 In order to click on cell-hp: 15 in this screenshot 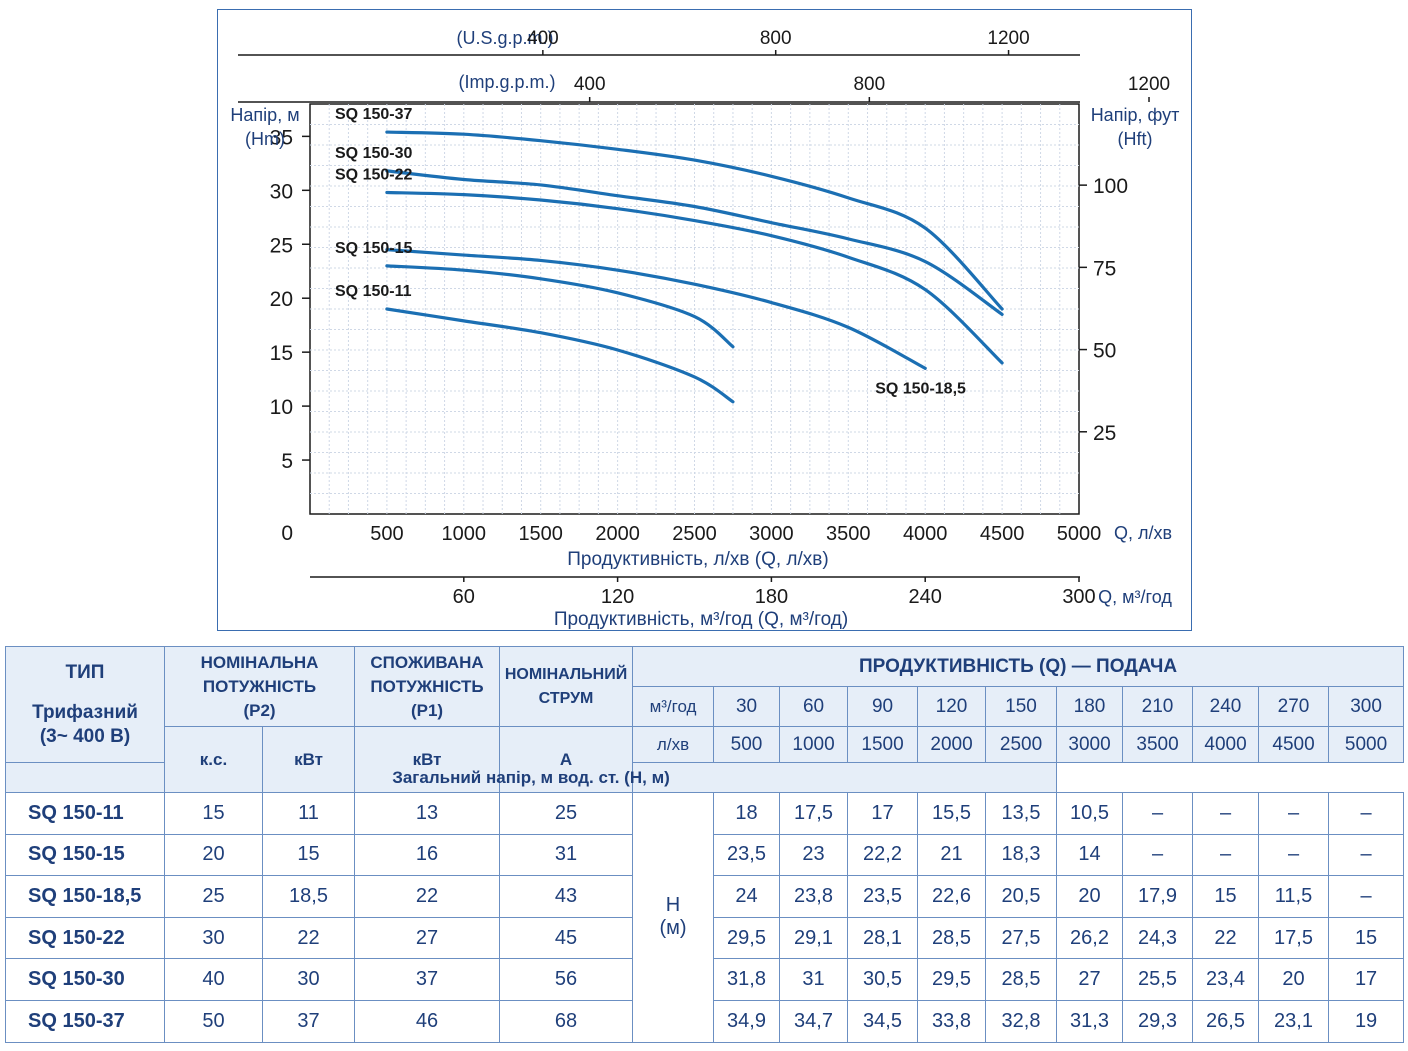, I will do `click(213, 813)`.